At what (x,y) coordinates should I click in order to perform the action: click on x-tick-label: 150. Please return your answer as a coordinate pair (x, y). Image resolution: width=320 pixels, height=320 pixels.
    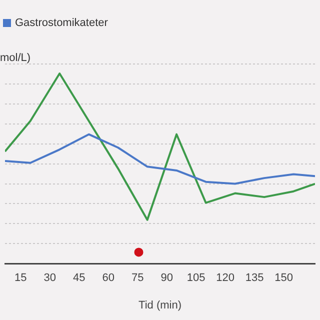
    Looking at the image, I should click on (283, 278).